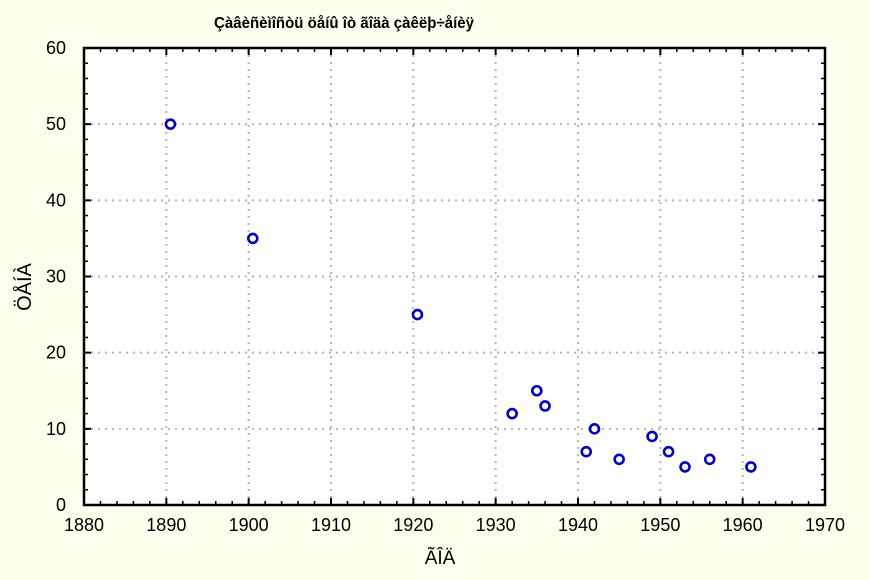  I want to click on y-tick-label: 30, so click(56, 277).